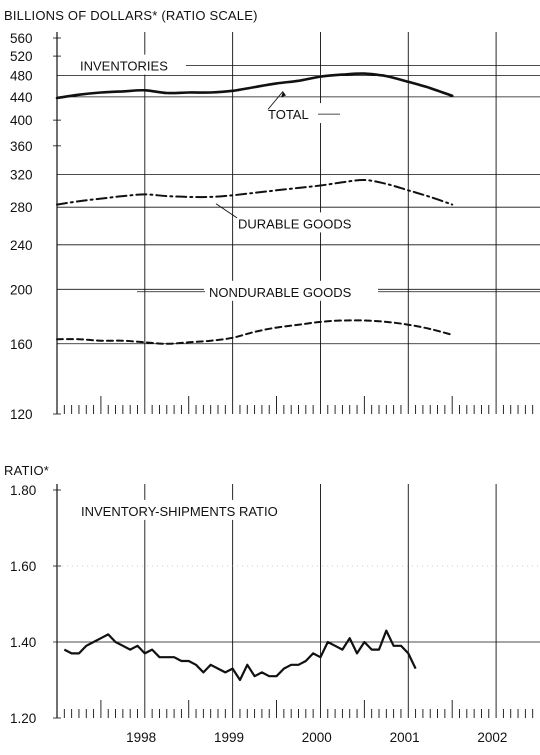 Image resolution: width=540 pixels, height=755 pixels. Describe the element at coordinates (21, 38) in the screenshot. I see `top-y-tick-label: 560` at that location.